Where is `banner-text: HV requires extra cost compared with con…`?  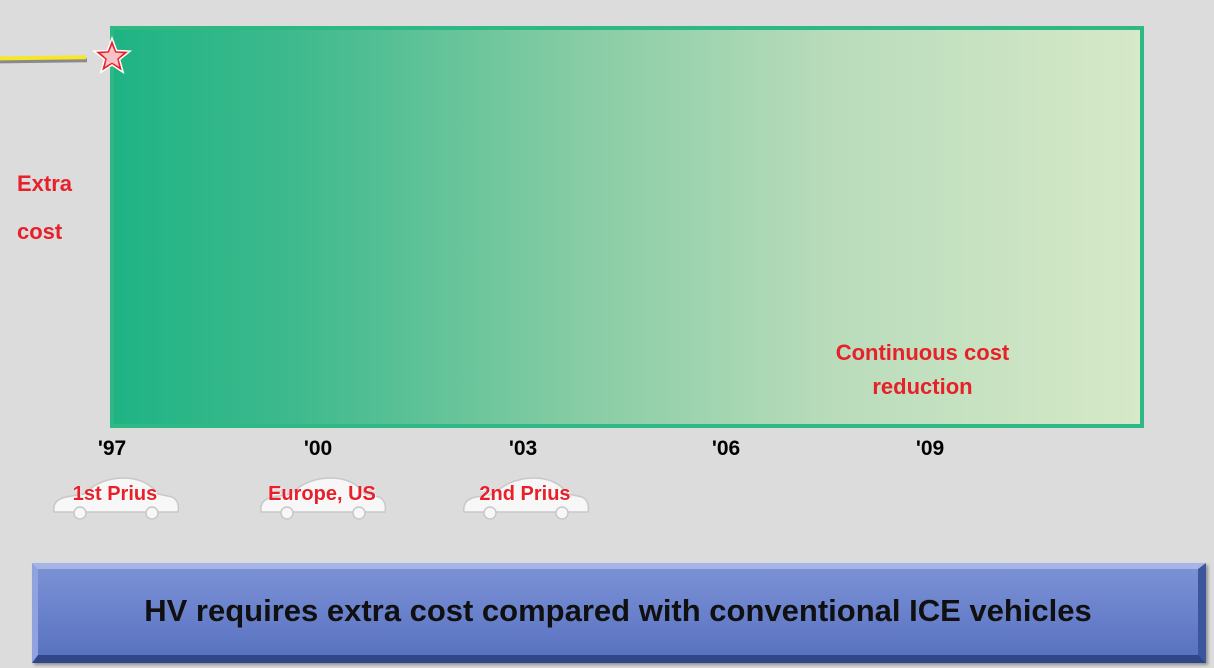 banner-text: HV requires extra cost compared with con… is located at coordinates (618, 610).